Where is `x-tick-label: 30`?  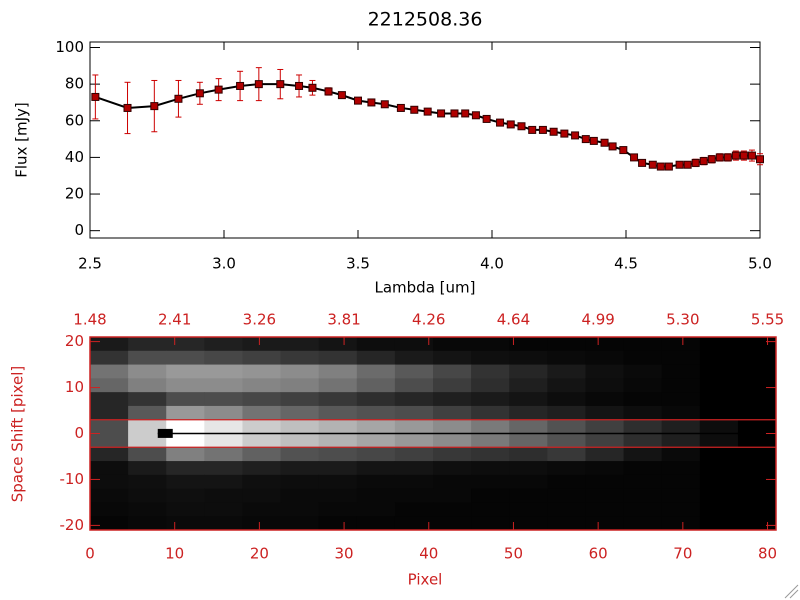 x-tick-label: 30 is located at coordinates (344, 554).